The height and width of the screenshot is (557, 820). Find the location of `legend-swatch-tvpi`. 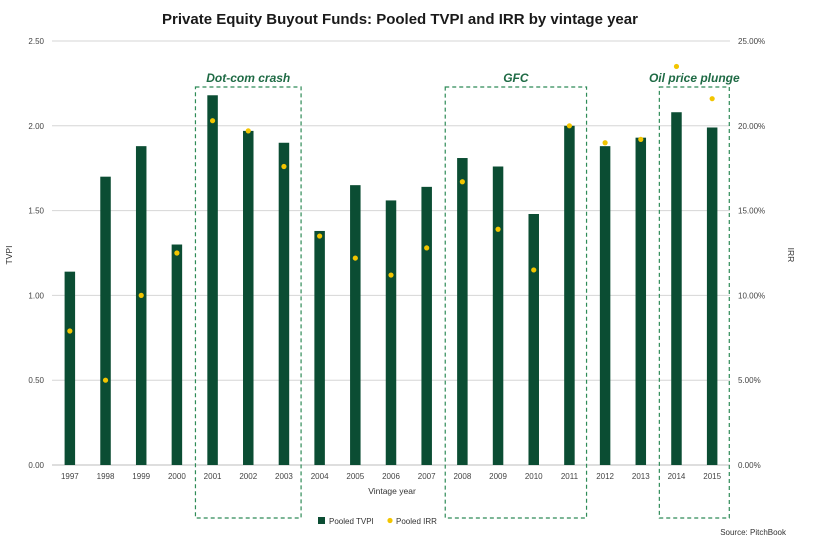

legend-swatch-tvpi is located at coordinates (321, 520).